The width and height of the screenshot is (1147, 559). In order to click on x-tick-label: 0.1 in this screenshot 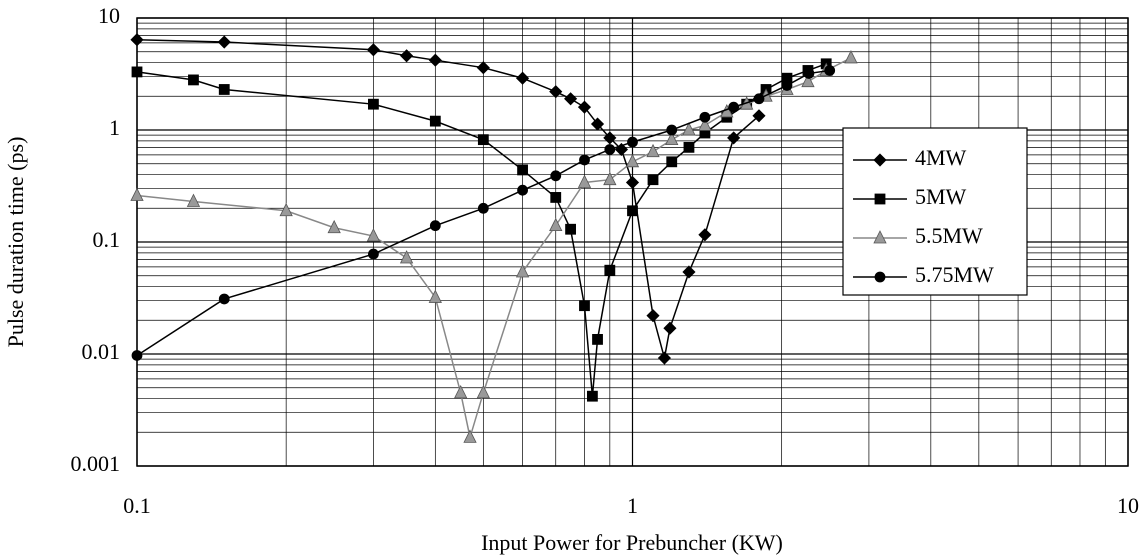, I will do `click(137, 505)`.